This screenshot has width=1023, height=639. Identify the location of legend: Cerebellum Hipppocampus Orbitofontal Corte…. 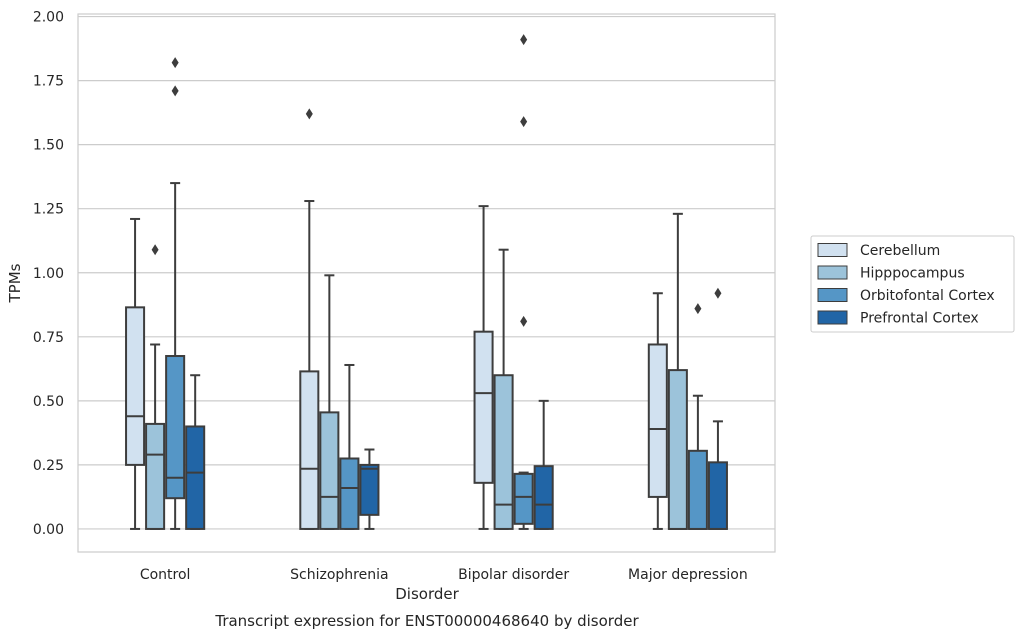
(912, 284).